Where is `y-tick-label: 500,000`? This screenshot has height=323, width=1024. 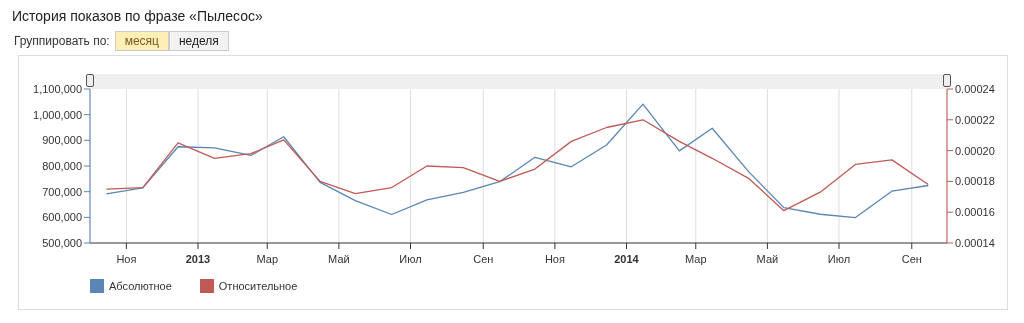
y-tick-label: 500,000 is located at coordinates (62, 242).